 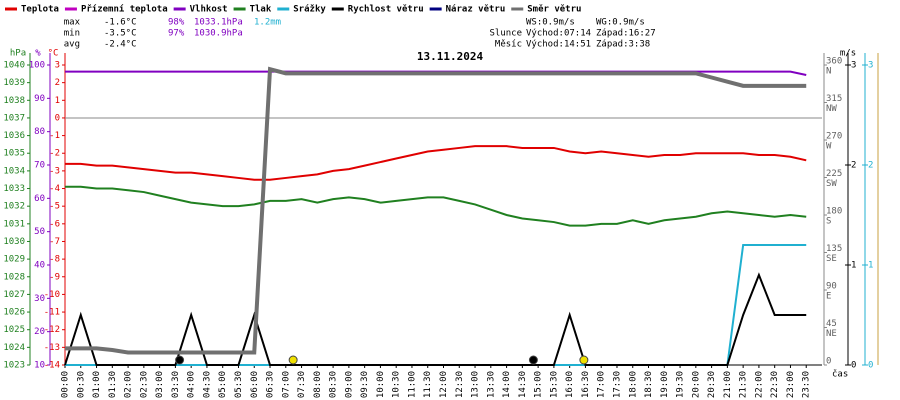 What do you see at coordinates (14, 330) in the screenshot?
I see `tick-label: 1025` at bounding box center [14, 330].